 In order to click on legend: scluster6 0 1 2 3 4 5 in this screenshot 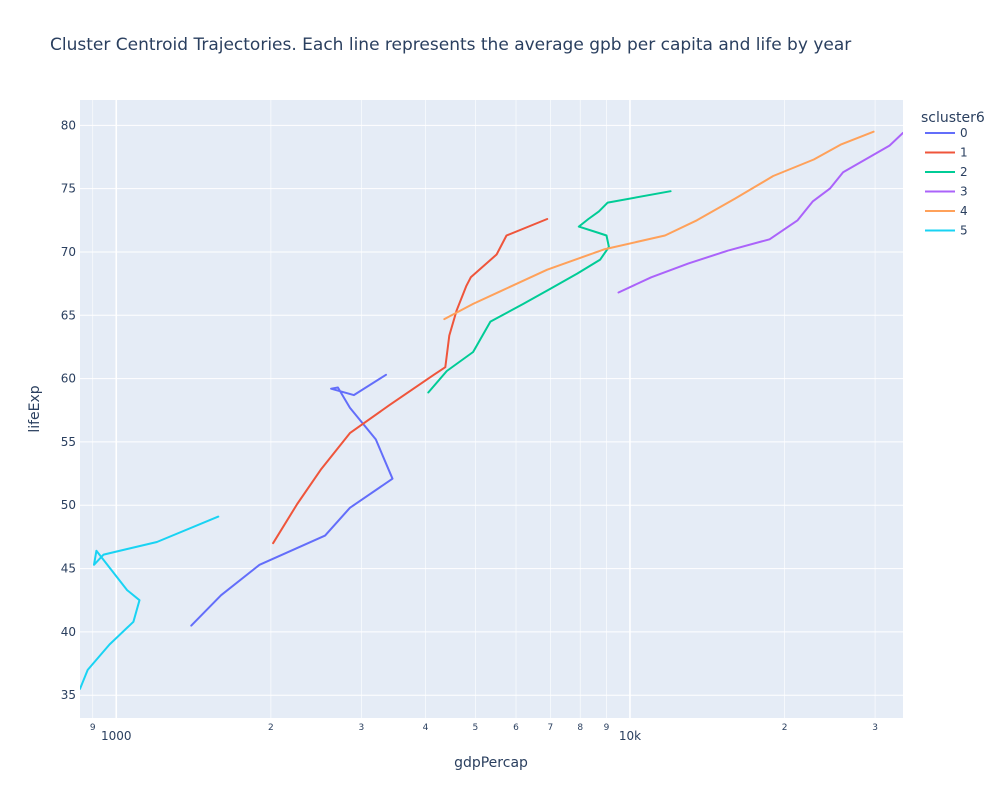, I will do `click(953, 174)`.